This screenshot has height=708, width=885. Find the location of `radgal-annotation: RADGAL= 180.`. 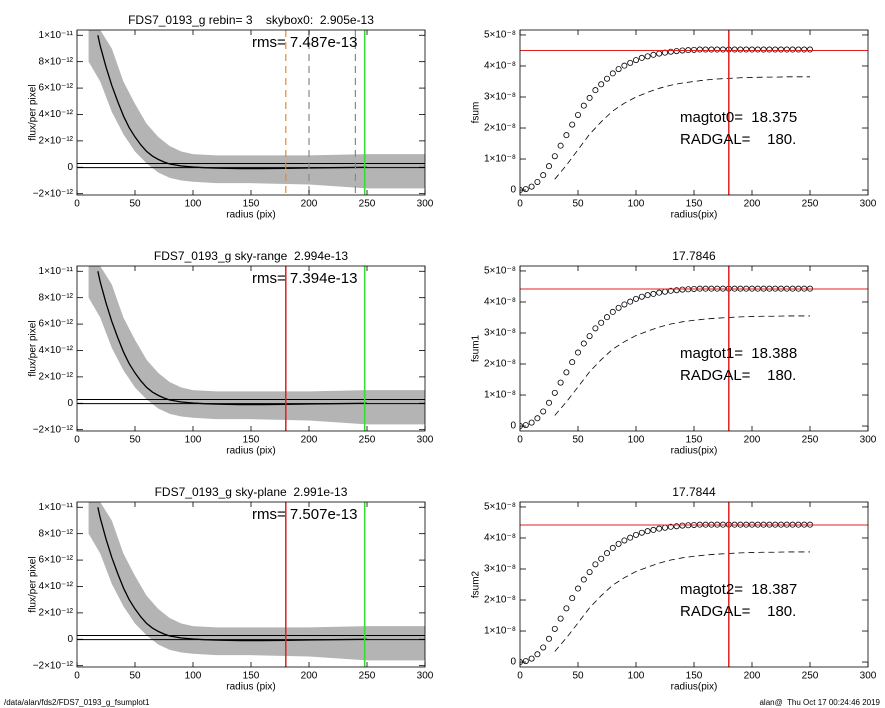

radgal-annotation: RADGAL= 180. is located at coordinates (738, 139).